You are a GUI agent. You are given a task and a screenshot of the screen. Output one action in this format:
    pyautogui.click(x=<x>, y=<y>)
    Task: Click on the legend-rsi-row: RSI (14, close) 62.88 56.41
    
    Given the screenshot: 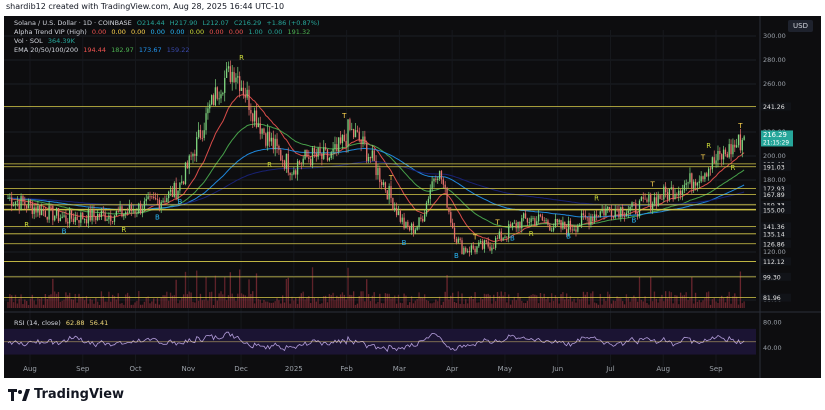 What is the action you would take?
    pyautogui.click(x=62, y=323)
    